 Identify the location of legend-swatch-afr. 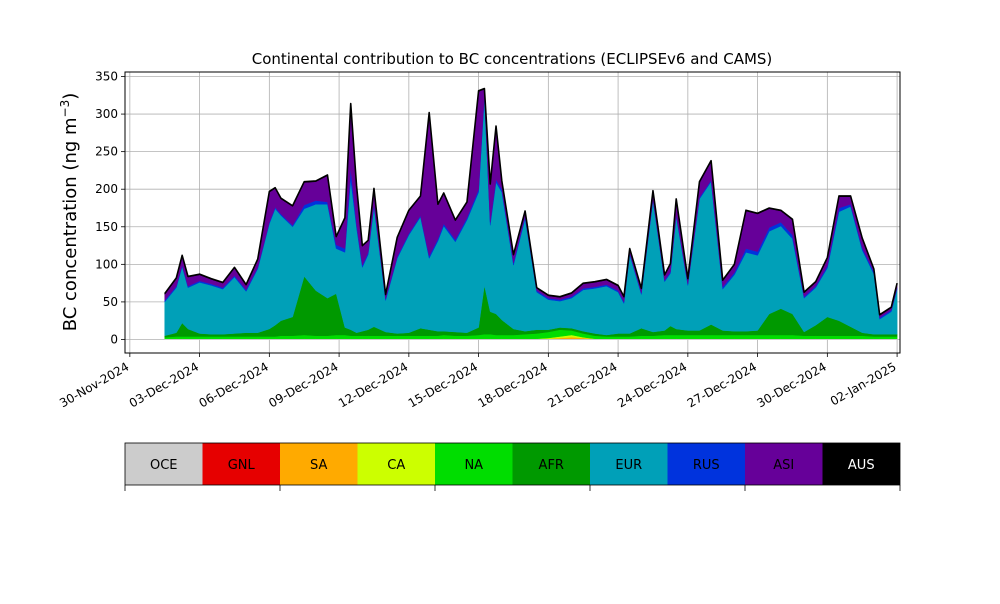
(551, 464).